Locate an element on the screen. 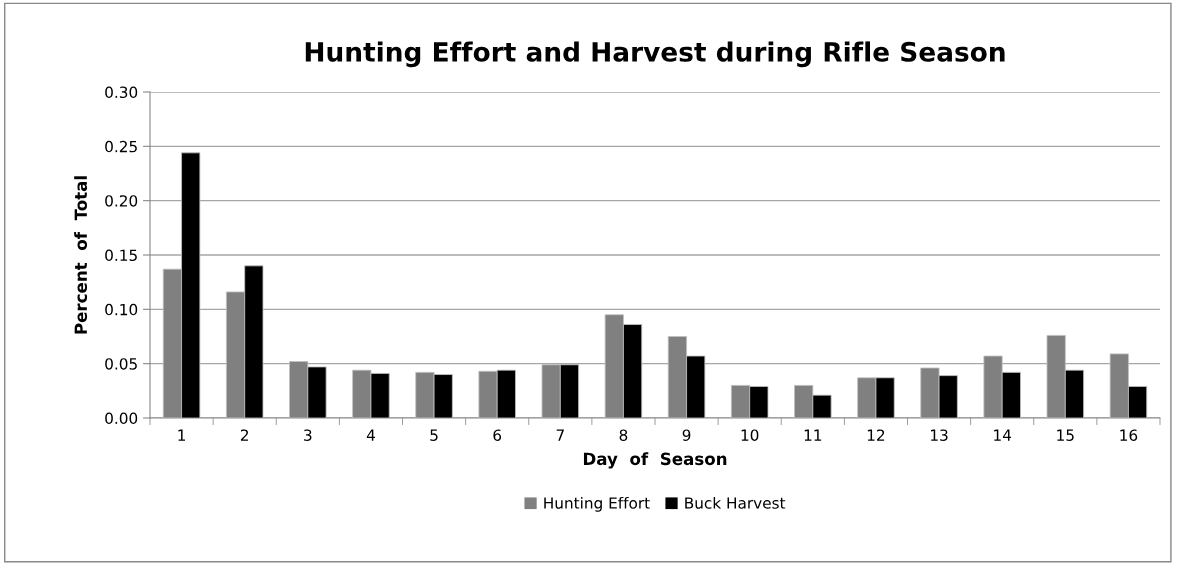 The image size is (1178, 564). x-tick-label: 7 is located at coordinates (560, 435).